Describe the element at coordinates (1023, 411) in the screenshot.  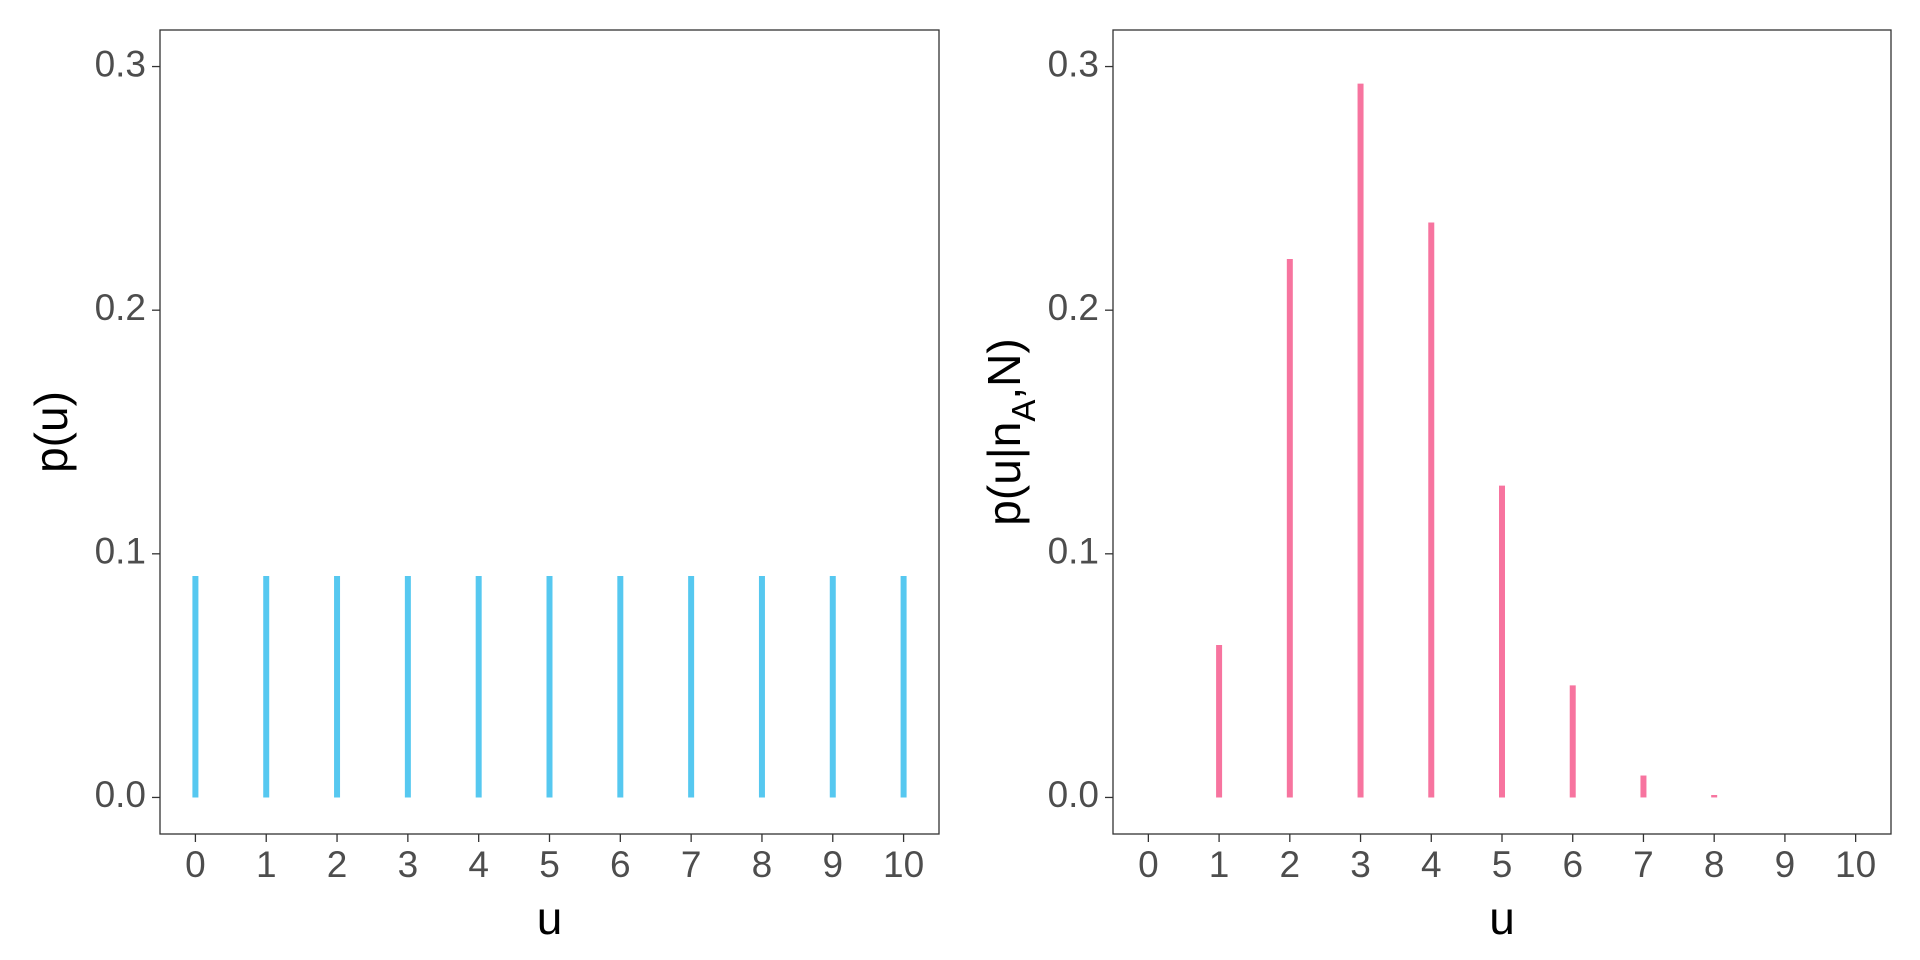
I see `y-axis-label-part: A` at that location.